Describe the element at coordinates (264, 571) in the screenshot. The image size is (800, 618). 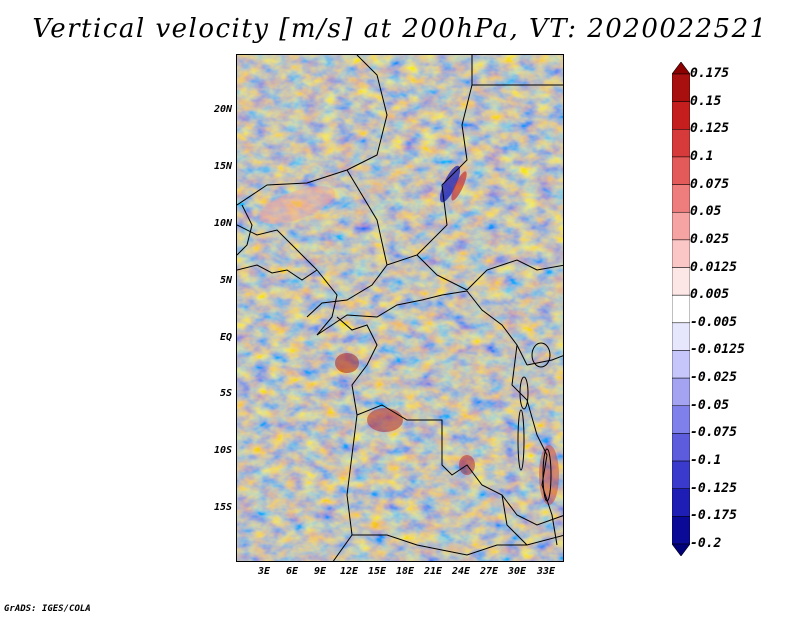
I see `lon-label: 3E` at that location.